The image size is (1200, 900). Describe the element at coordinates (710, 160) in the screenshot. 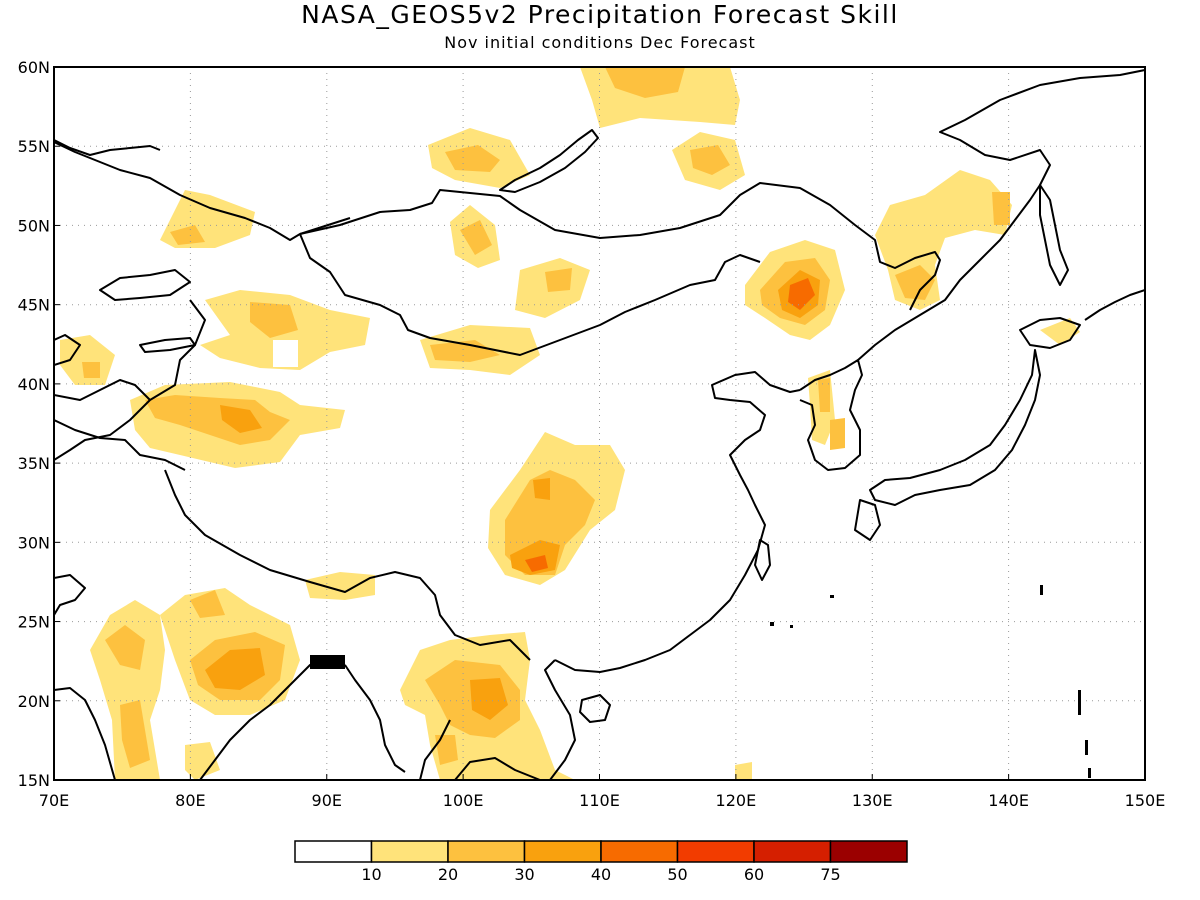

I see `skill-region-ne-baikal-core` at that location.